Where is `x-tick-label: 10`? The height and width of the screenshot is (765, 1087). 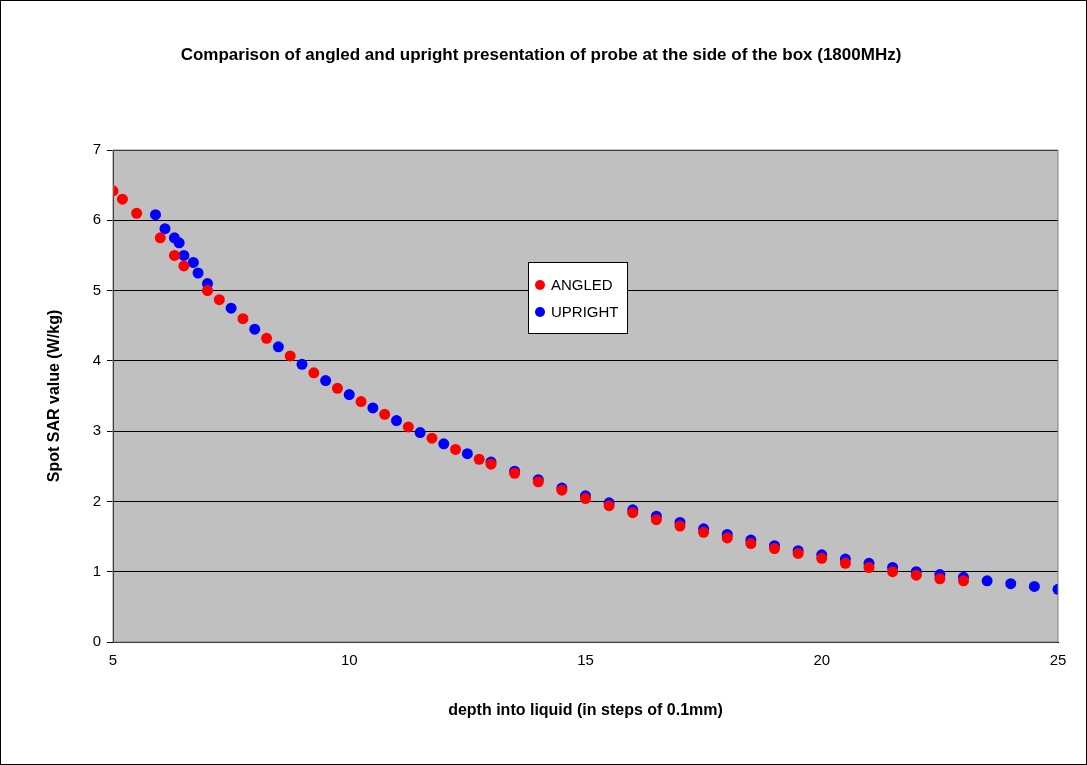 x-tick-label: 10 is located at coordinates (349, 660).